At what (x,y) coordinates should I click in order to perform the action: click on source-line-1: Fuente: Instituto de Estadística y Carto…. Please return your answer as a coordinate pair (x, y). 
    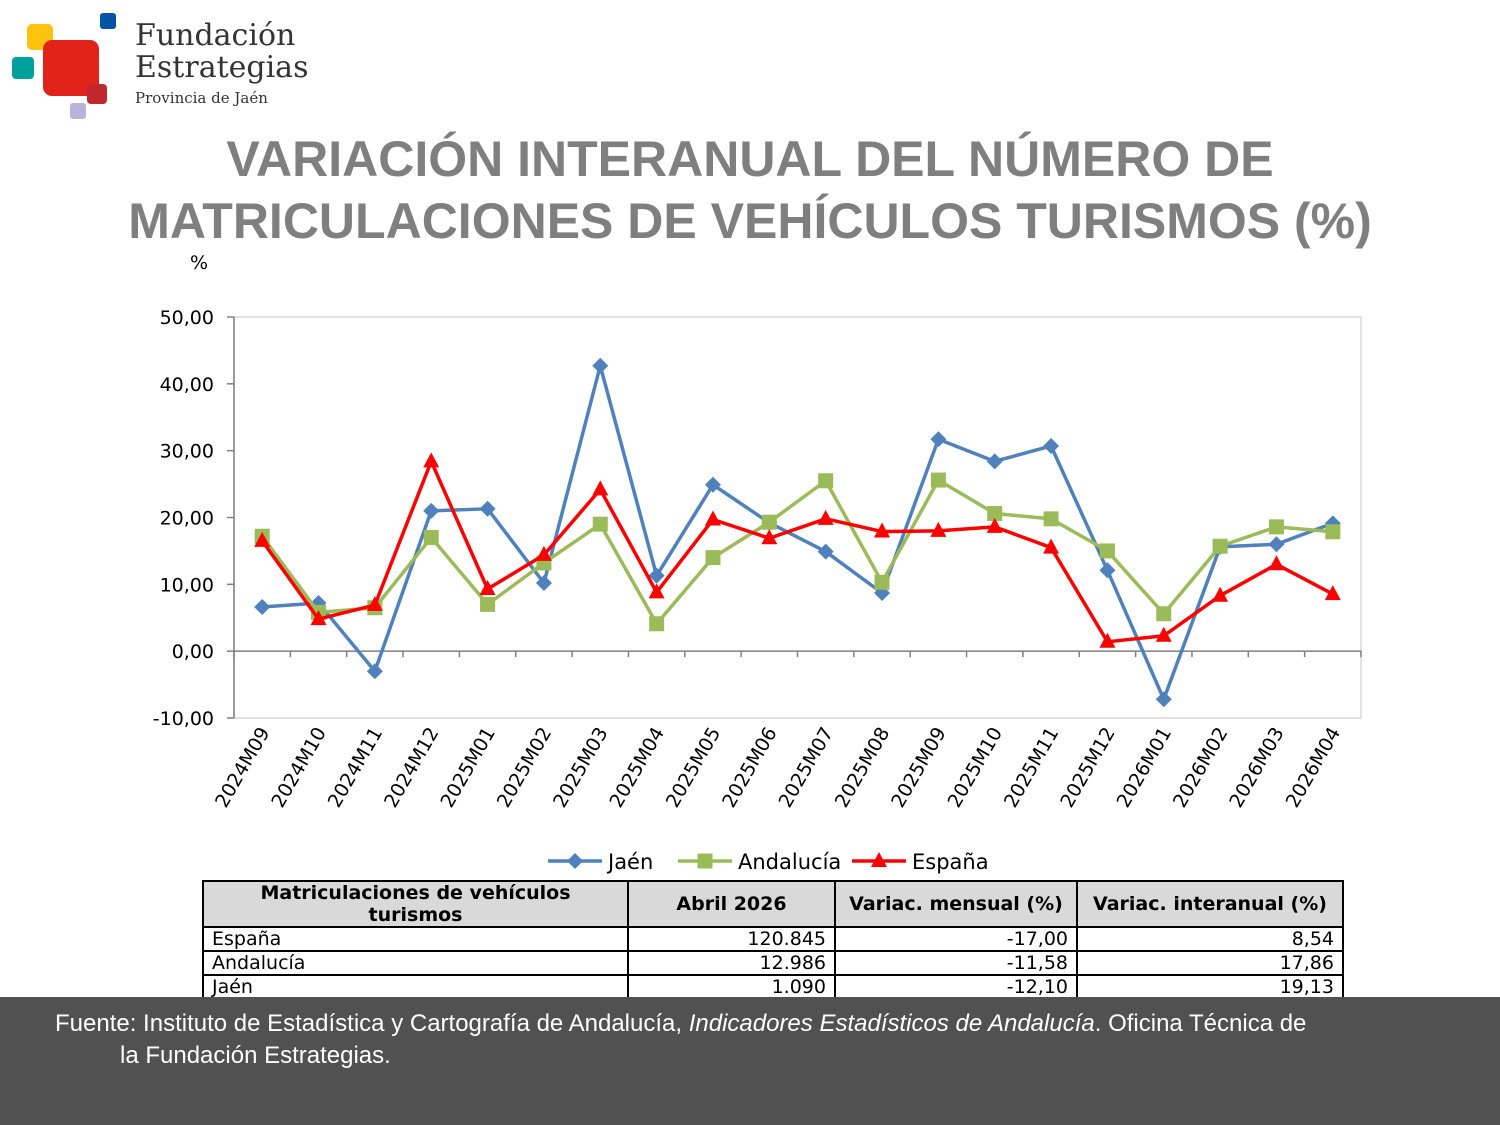
    Looking at the image, I should click on (760, 1024).